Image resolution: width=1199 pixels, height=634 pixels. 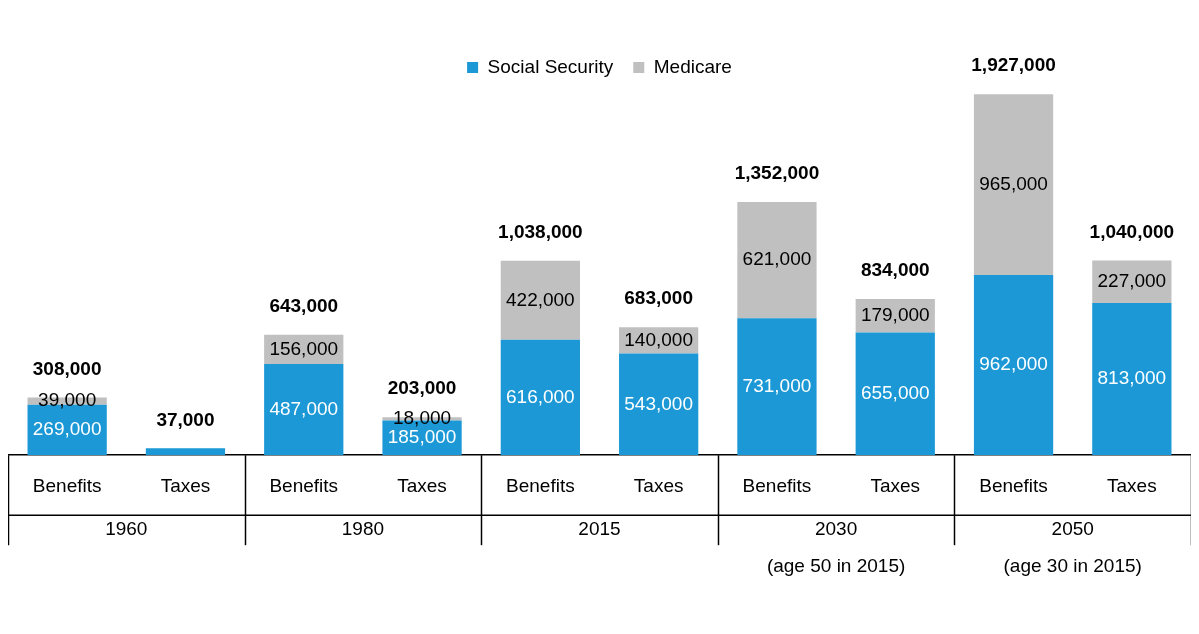 I want to click on total-label: 308,000, so click(x=67, y=368).